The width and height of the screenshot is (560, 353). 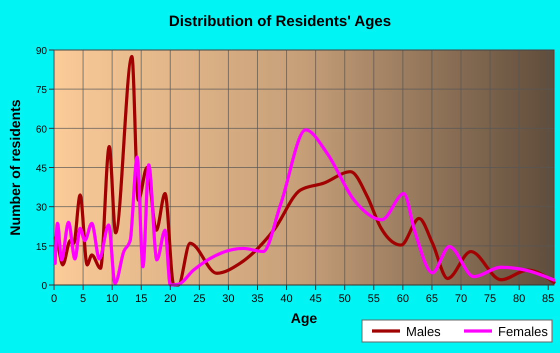 I want to click on x-tick-label: 50, so click(x=344, y=299).